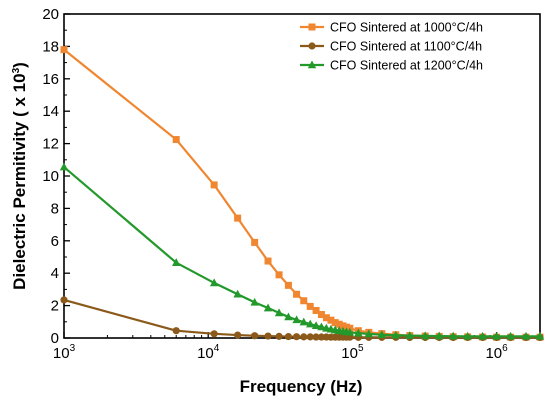 The height and width of the screenshot is (403, 550). I want to click on y-tick-label: 12, so click(50, 144).